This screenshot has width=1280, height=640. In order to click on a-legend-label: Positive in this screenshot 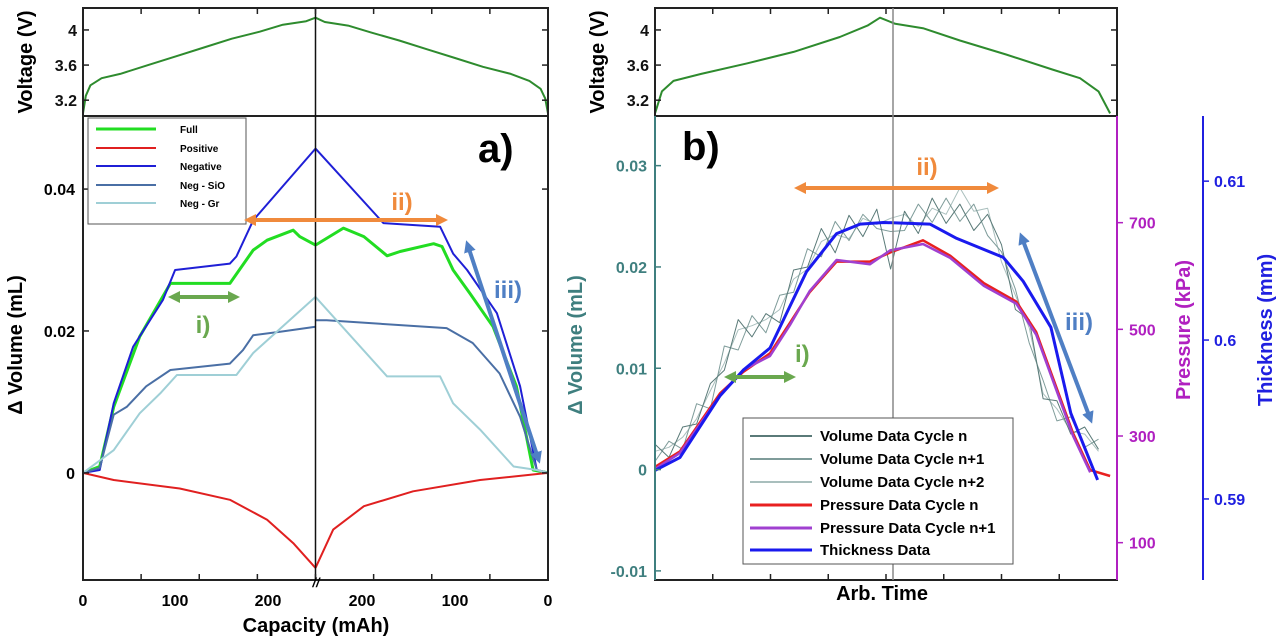, I will do `click(199, 149)`.